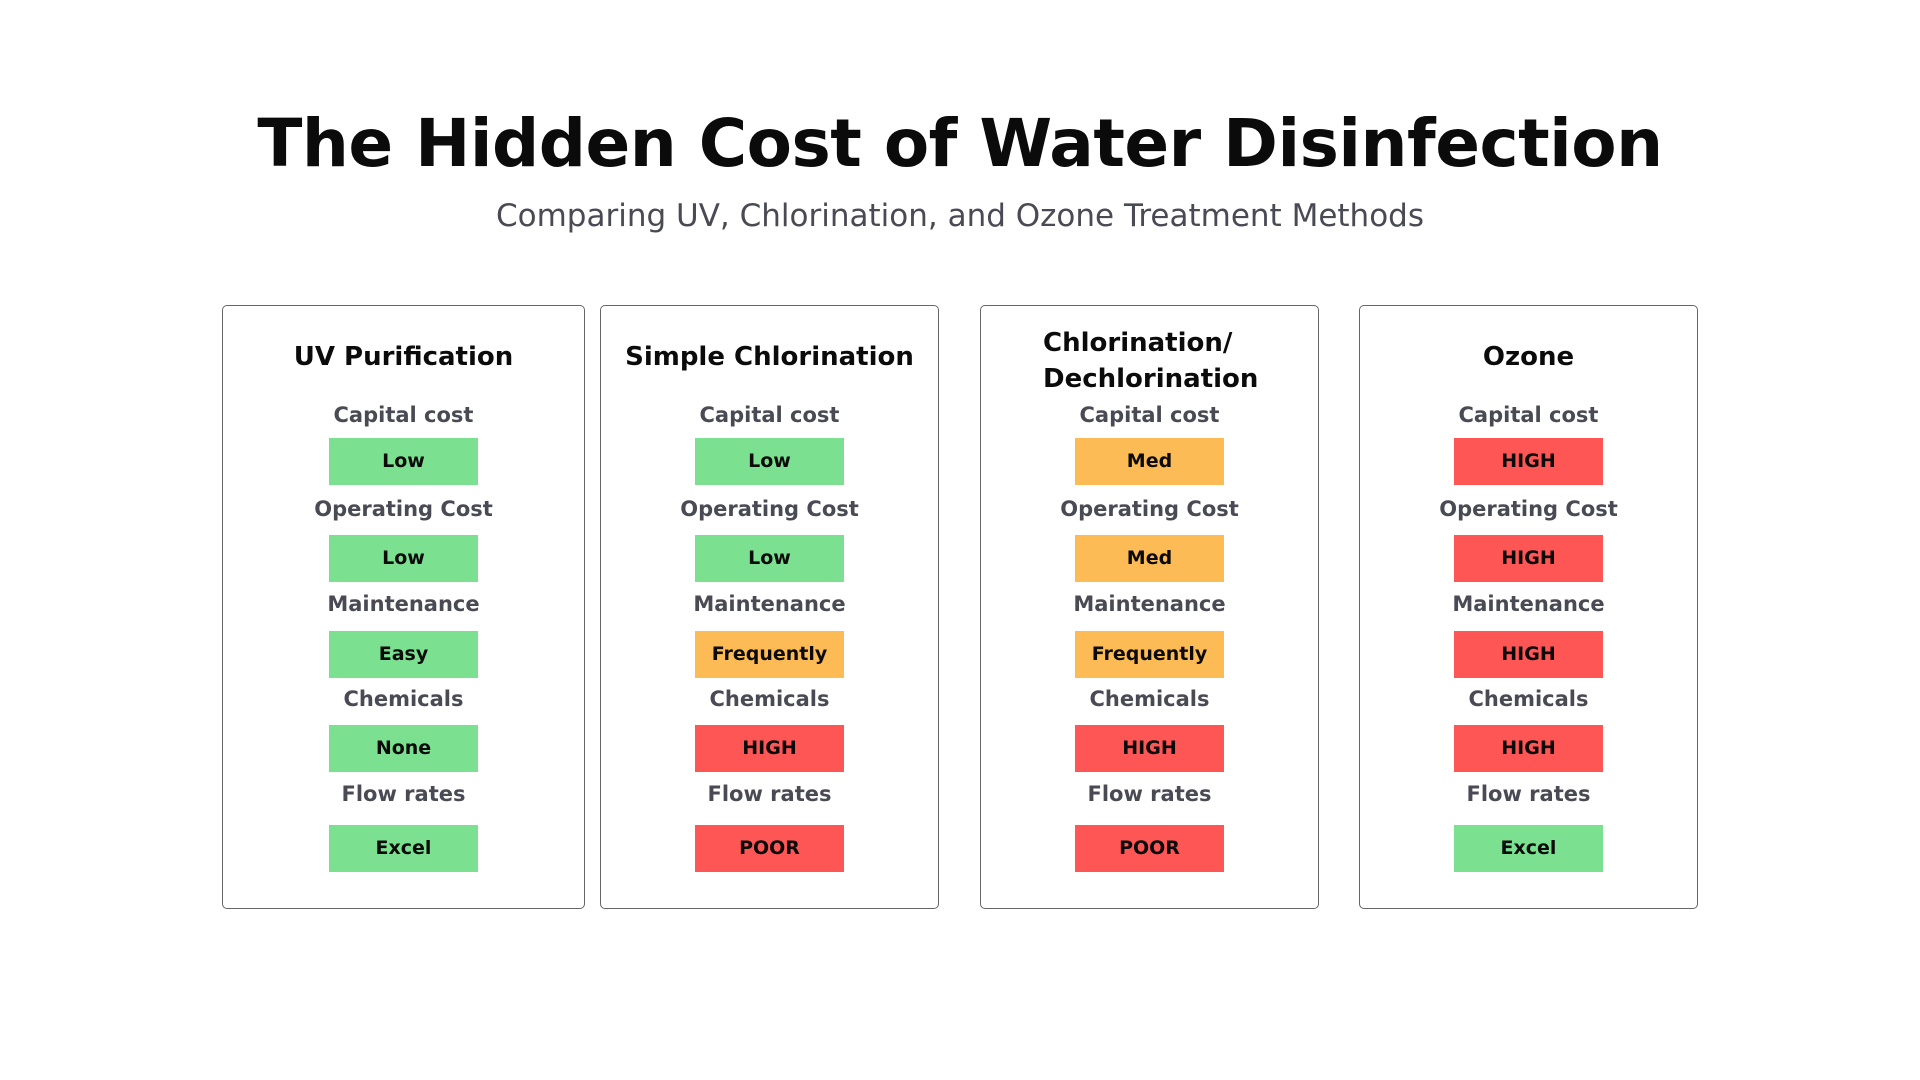  I want to click on rating-badge: Easy, so click(403, 654).